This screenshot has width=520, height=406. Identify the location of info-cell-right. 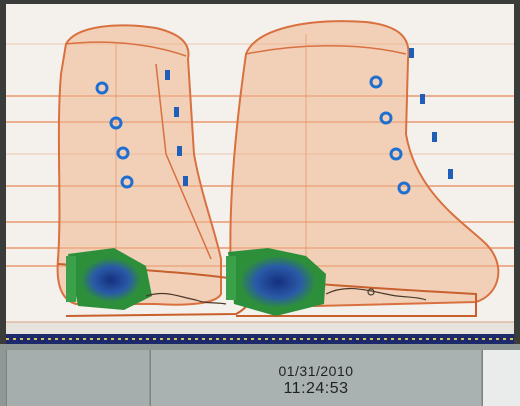
(501, 378).